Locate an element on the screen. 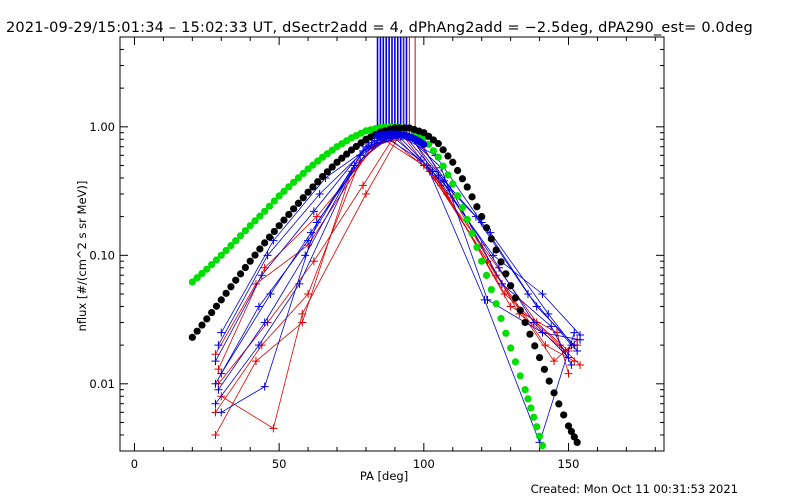  creation-timestamp: Created: Mon Oct 11 00:31:53 2021 is located at coordinates (634, 489).